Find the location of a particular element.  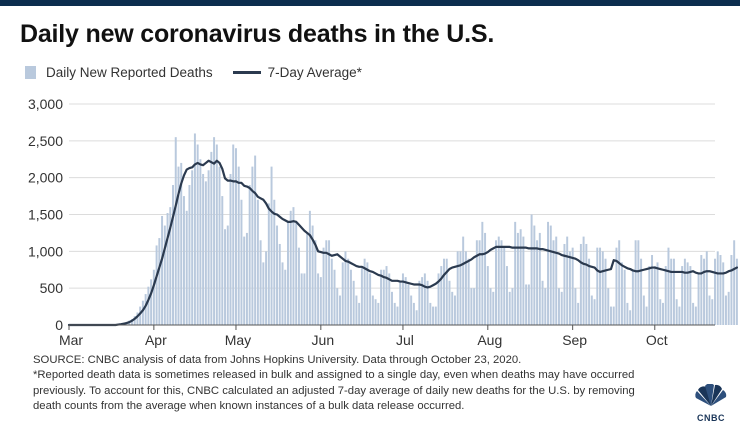

y-tick-label: 500 is located at coordinates (52, 288).